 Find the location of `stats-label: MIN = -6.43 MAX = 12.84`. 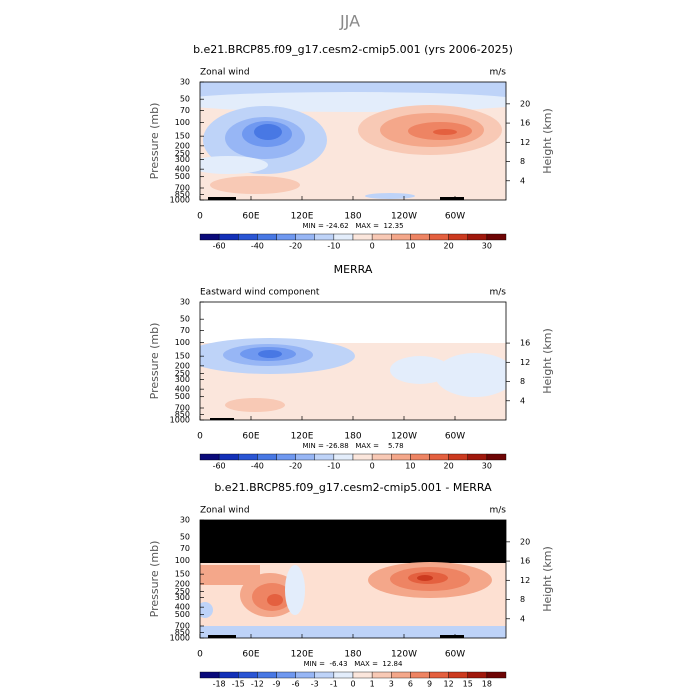

stats-label: MIN = -6.43 MAX = 12.84 is located at coordinates (353, 664).